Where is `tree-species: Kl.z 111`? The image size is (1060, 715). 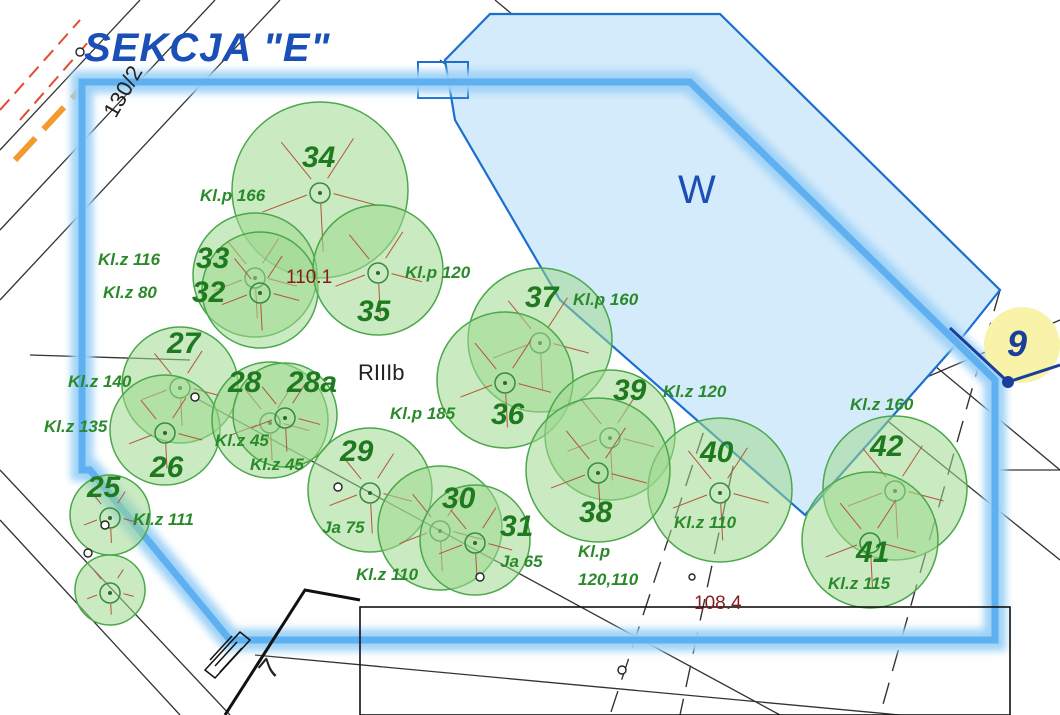 tree-species: Kl.z 111 is located at coordinates (163, 519).